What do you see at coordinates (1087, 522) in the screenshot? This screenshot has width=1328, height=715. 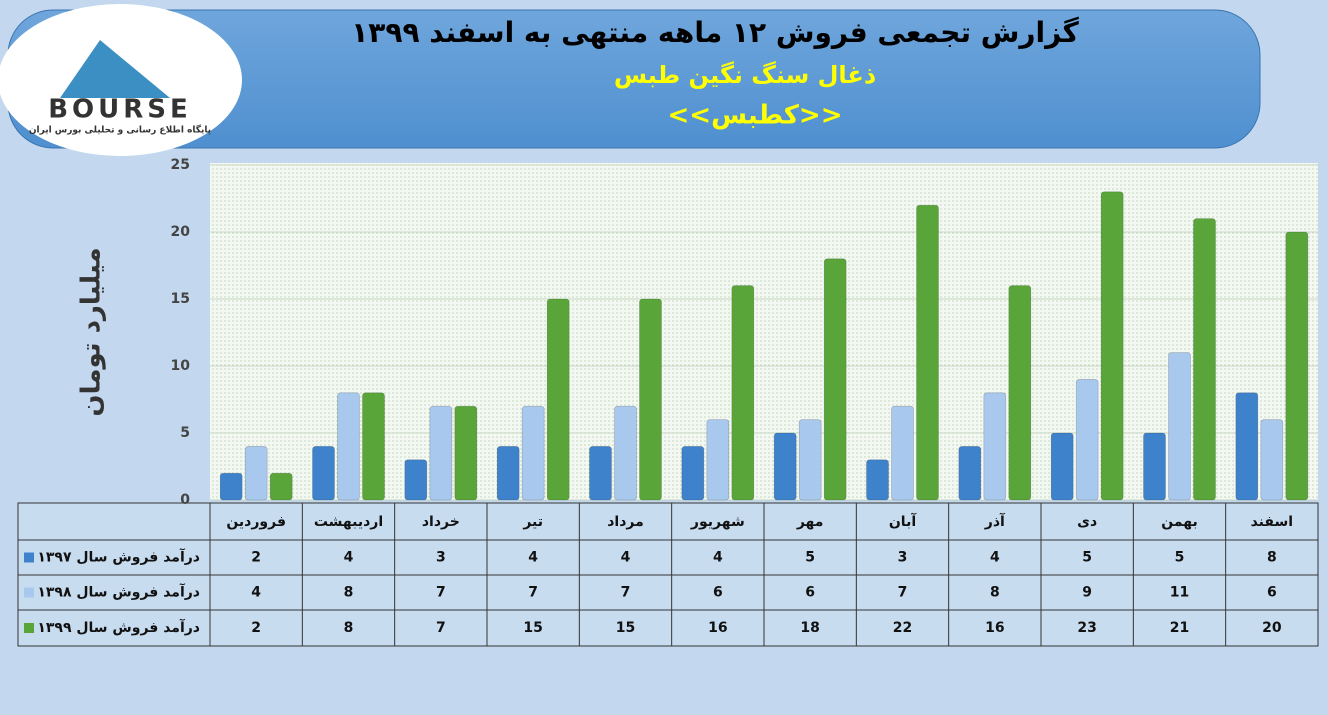 I see `x-tick-label: دی` at bounding box center [1087, 522].